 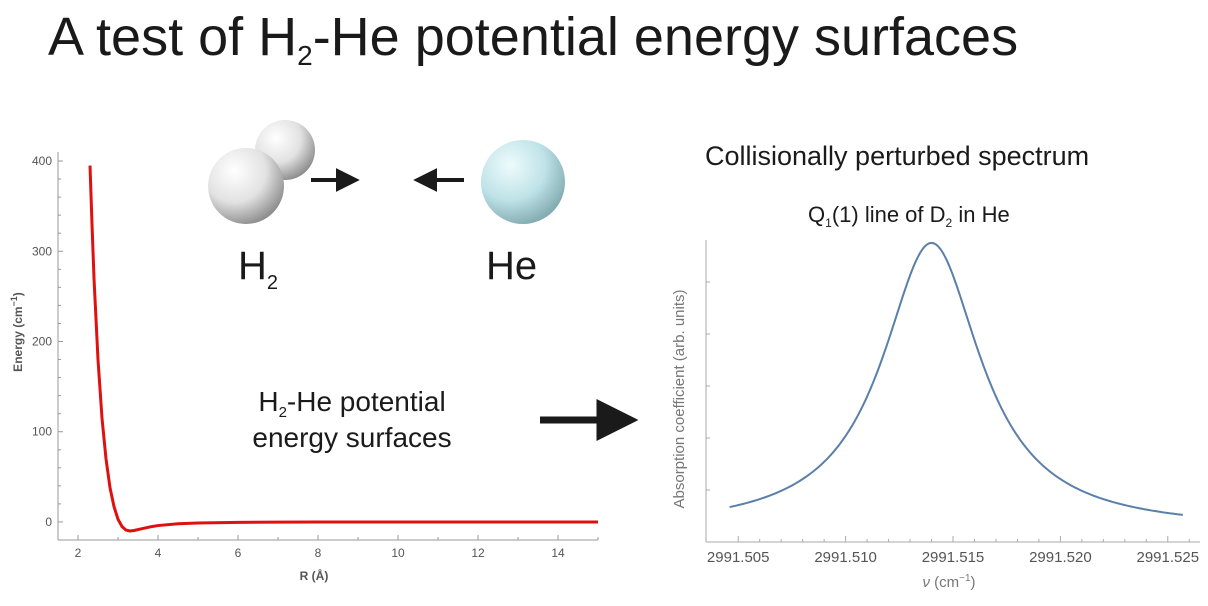 I want to click on x-tick-label: 2991.525, so click(x=1167, y=557).